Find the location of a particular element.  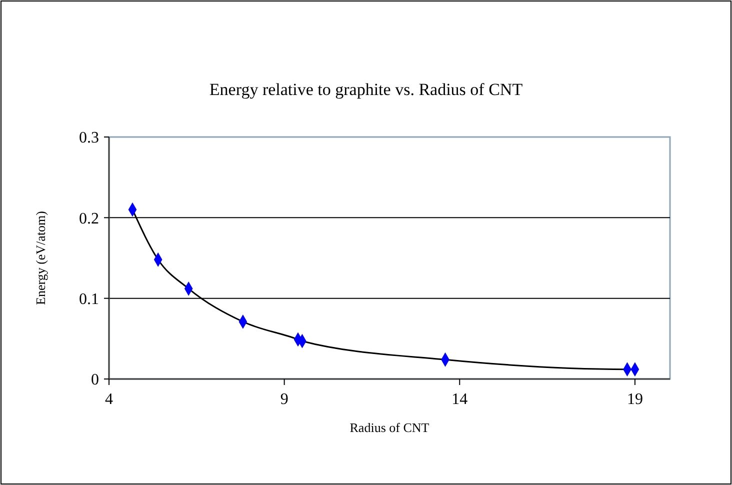

y-tick-label: 0.1 is located at coordinates (89, 299).